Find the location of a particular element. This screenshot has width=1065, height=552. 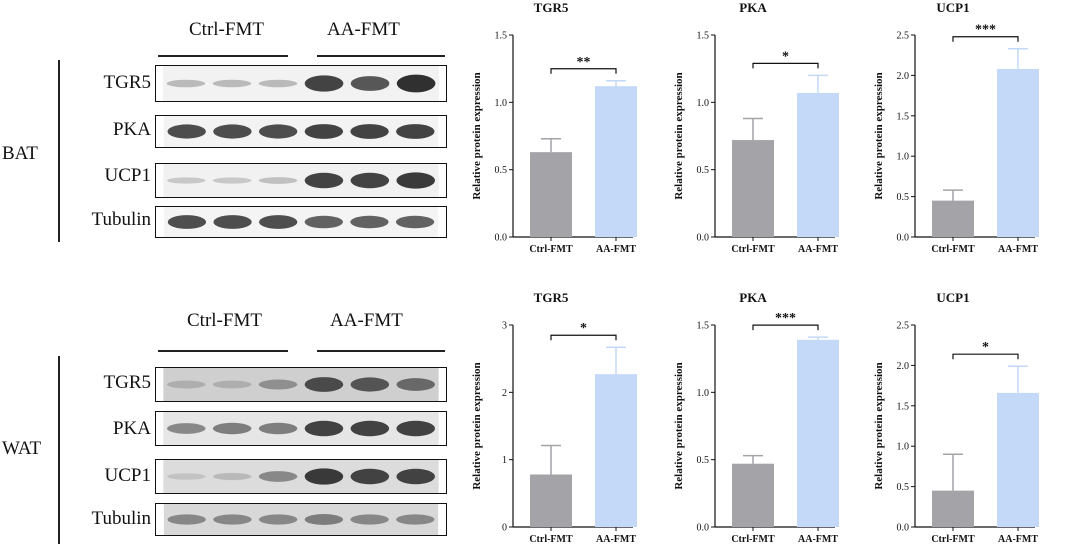

bat-row-label-tgr5: TGR5 is located at coordinates (127, 82).